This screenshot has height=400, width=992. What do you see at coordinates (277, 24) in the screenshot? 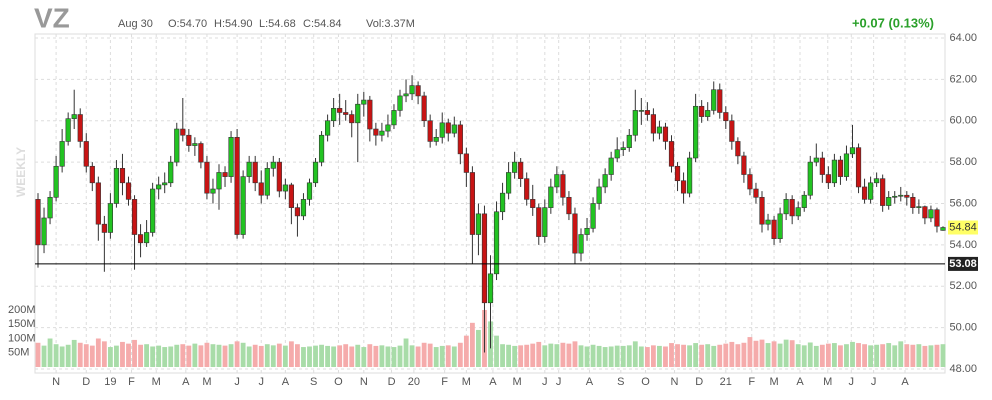
I see `low-label: L:54.68` at bounding box center [277, 24].